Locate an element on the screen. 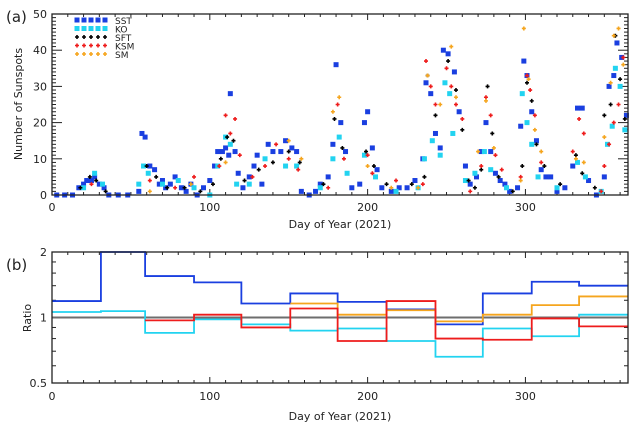  panel-b-label: (b) is located at coordinates (16, 265).